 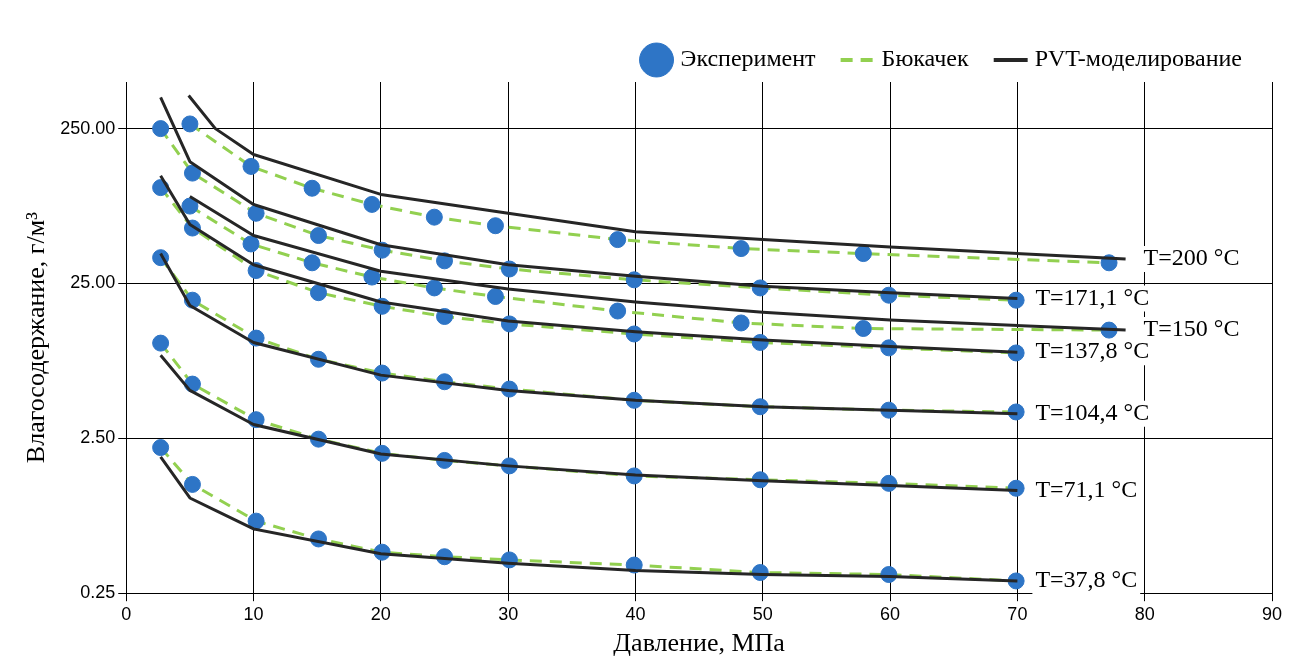 What do you see at coordinates (1092, 350) in the screenshot?
I see `annotation: T=137,8 °C` at bounding box center [1092, 350].